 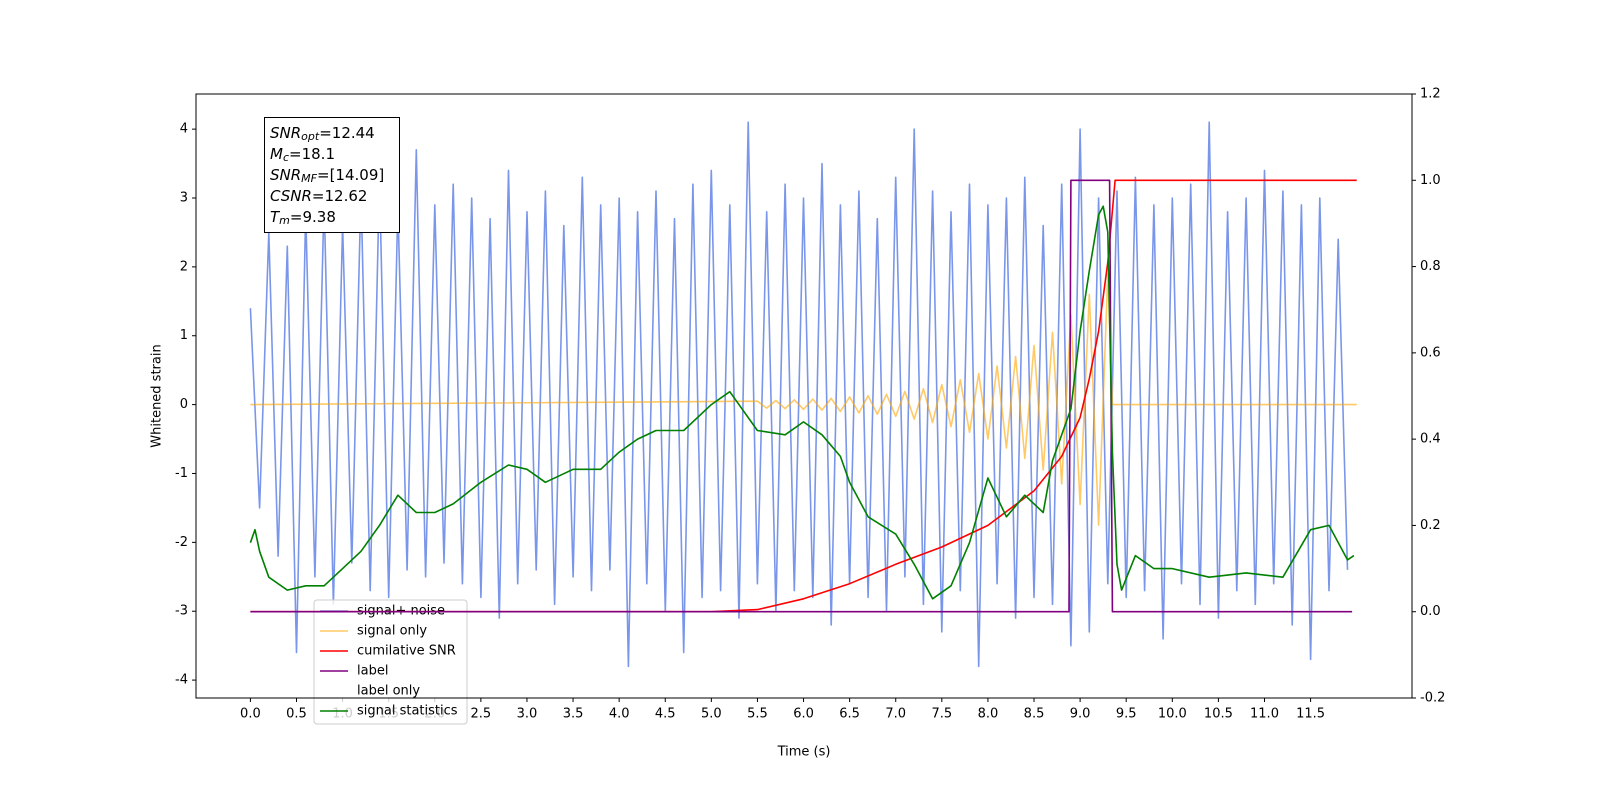 What do you see at coordinates (1264, 714) in the screenshot?
I see `x-tick-label: 11.0` at bounding box center [1264, 714].